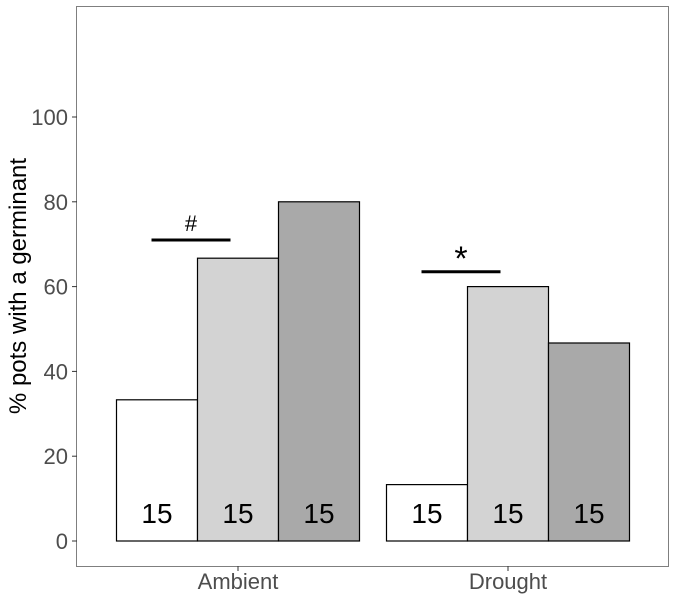 This screenshot has width=676, height=601. What do you see at coordinates (460, 259) in the screenshot?
I see `significance-symbol: *` at bounding box center [460, 259].